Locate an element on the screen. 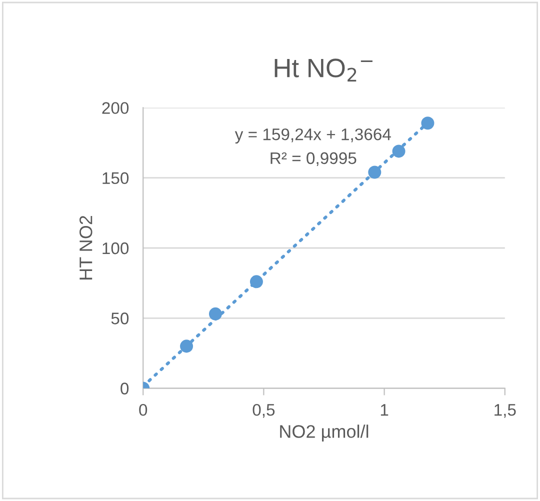 Image resolution: width=540 pixels, height=501 pixels. x-tick-label: 1,5 is located at coordinates (505, 411).